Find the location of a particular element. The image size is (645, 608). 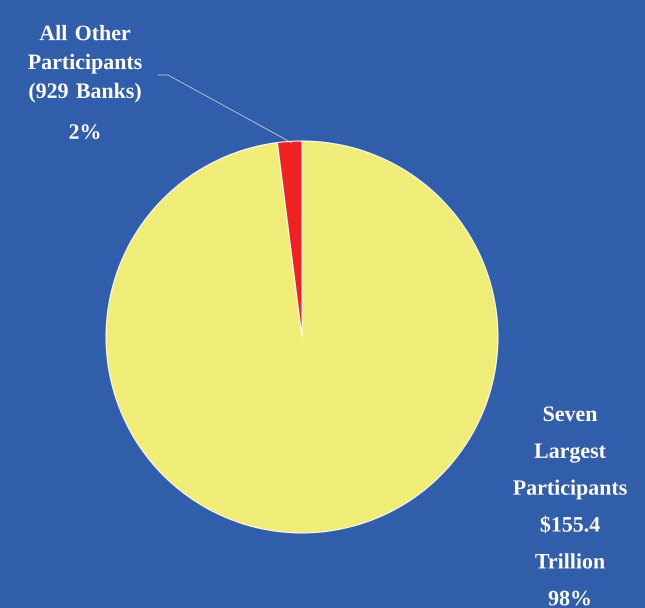

slice-label: All Other Participants (929 Banks) is located at coordinates (85, 63).